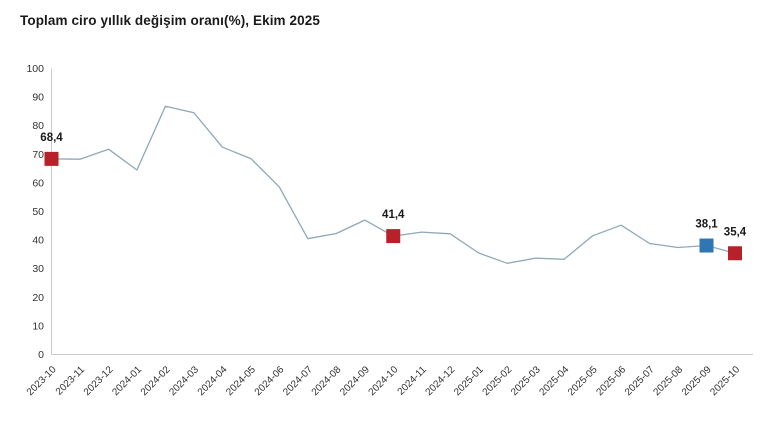 The height and width of the screenshot is (446, 770). I want to click on x-axis-tick-label: 2025-08, so click(668, 381).